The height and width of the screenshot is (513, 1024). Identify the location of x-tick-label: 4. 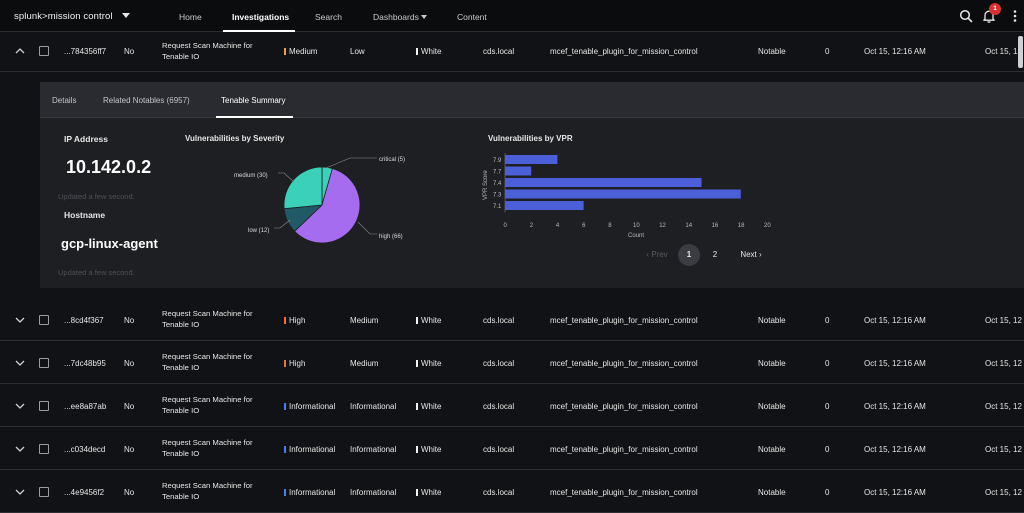
(558, 226).